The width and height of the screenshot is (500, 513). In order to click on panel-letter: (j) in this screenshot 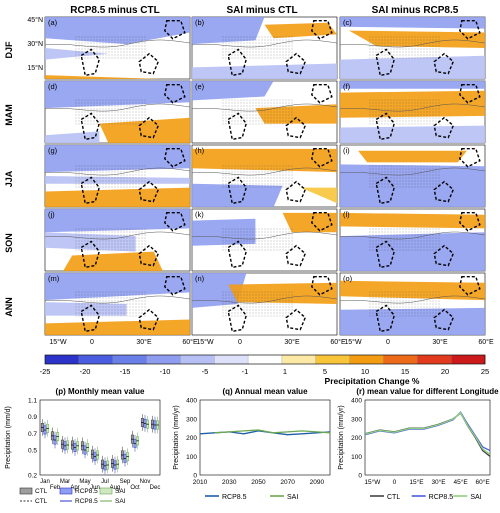, I will do `click(51, 214)`.